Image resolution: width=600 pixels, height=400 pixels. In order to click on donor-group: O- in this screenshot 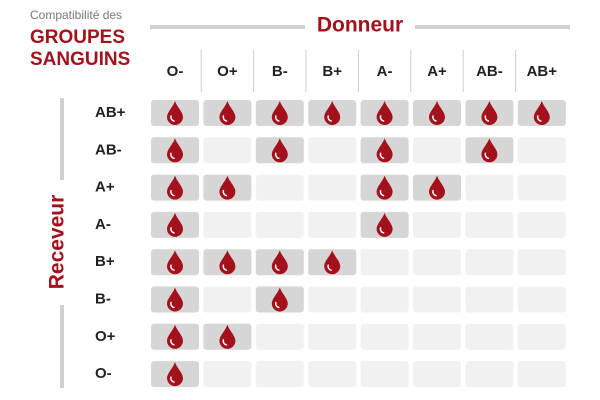, I will do `click(175, 71)`.